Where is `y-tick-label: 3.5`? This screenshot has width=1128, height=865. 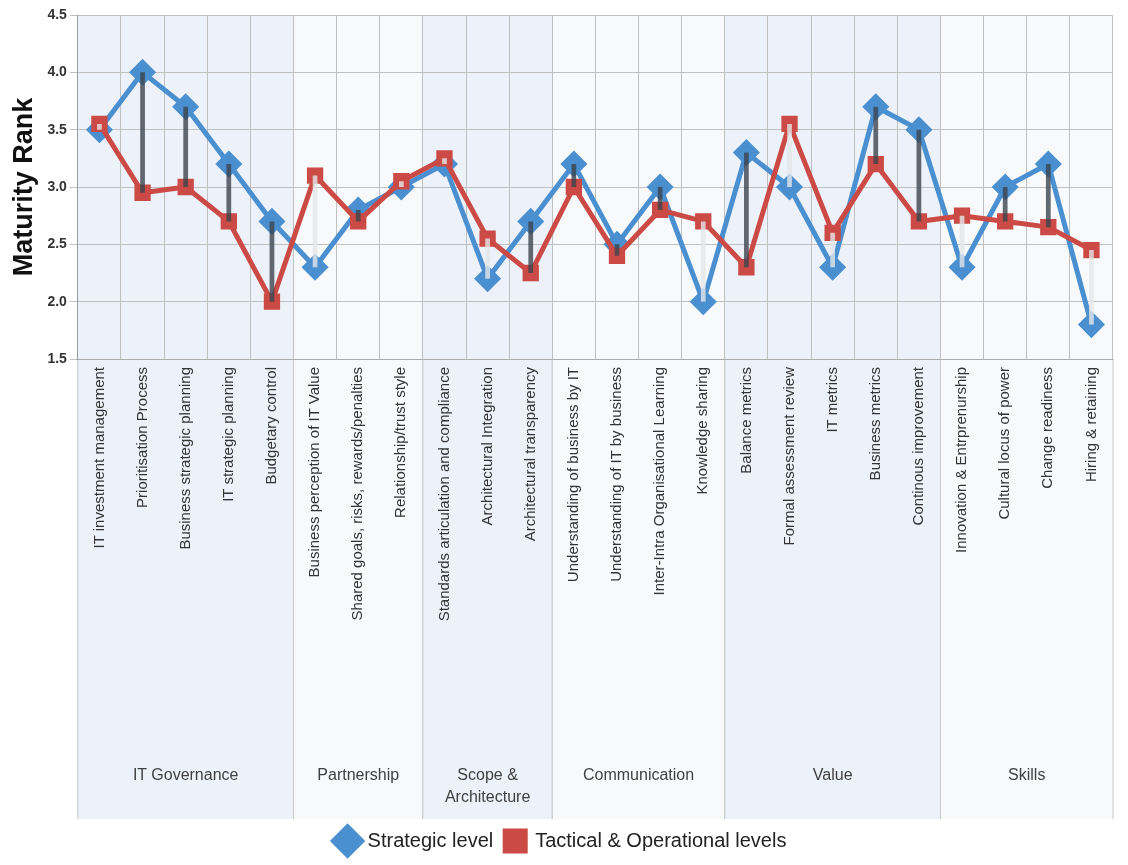
y-tick-label: 3.5 is located at coordinates (57, 128).